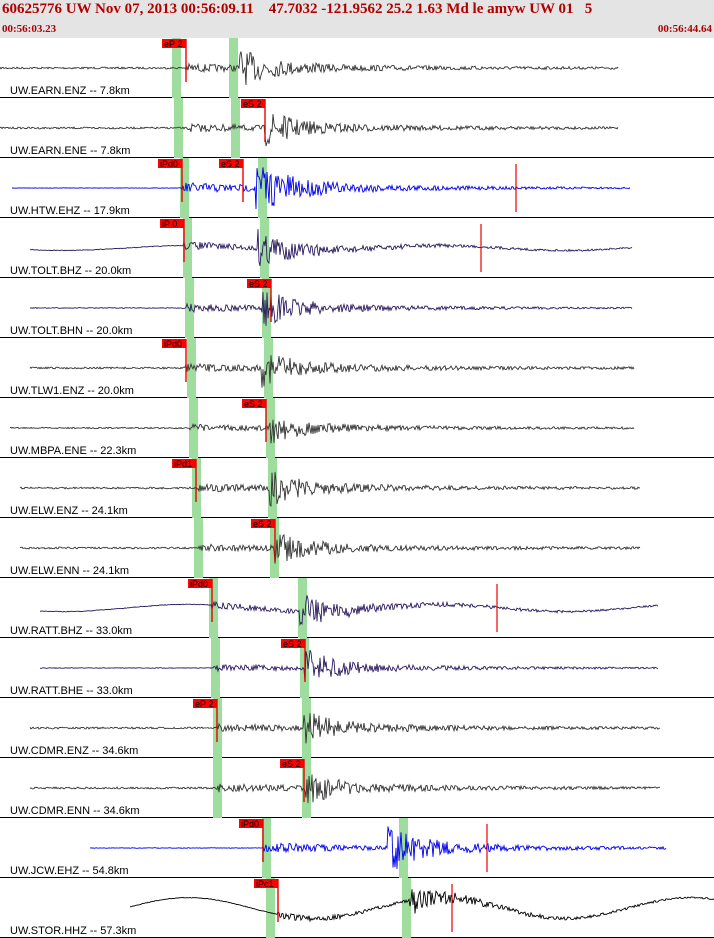 This screenshot has height=938, width=714. Describe the element at coordinates (357, 848) in the screenshot. I see `trace-row: iPd0 UW.JCW.EHZ -- 54.8km` at that location.